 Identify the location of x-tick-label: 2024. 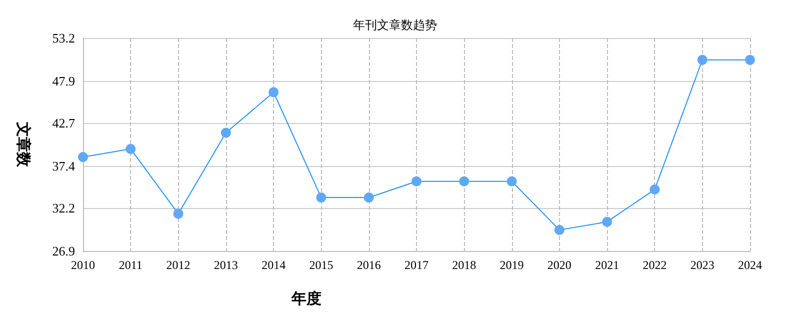
(750, 265).